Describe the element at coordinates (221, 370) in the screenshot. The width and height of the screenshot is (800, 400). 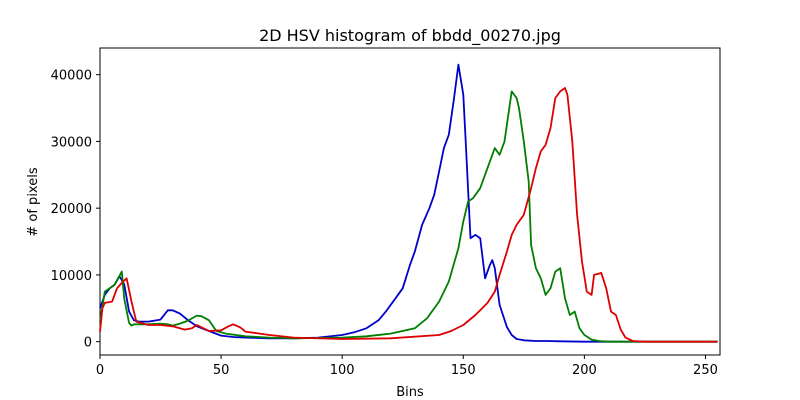
I see `x-tick-label: 50` at that location.